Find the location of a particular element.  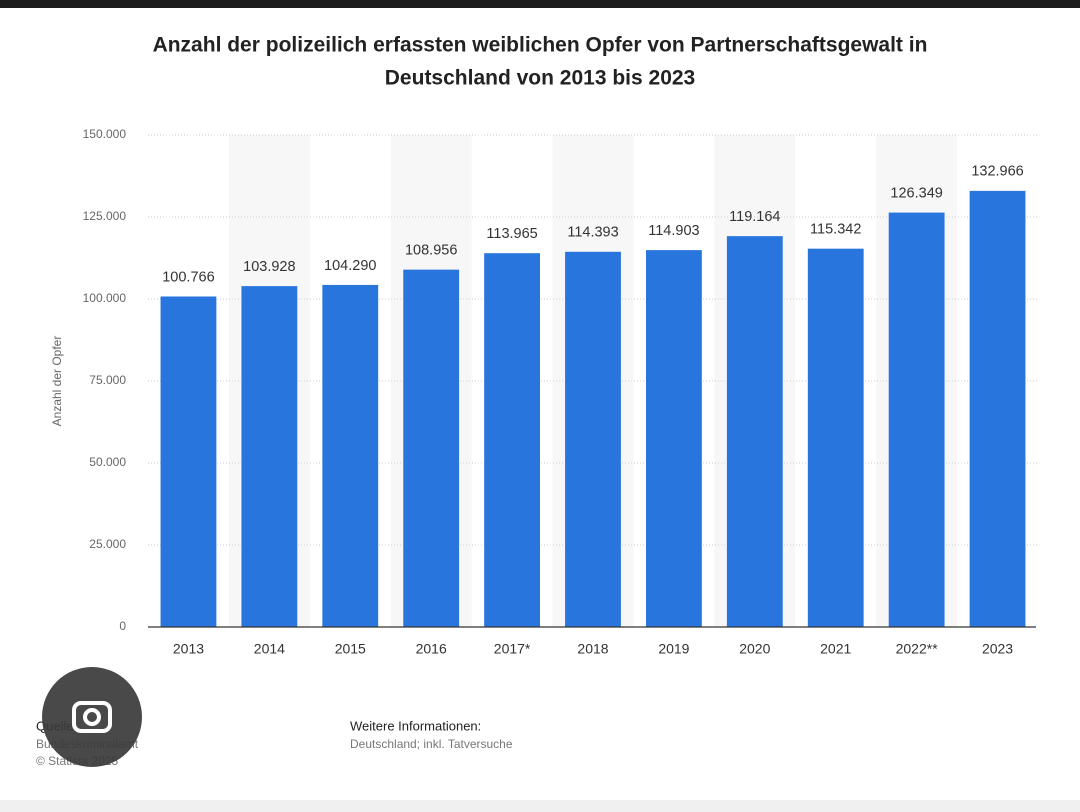

value-label: 115.342 is located at coordinates (835, 230).